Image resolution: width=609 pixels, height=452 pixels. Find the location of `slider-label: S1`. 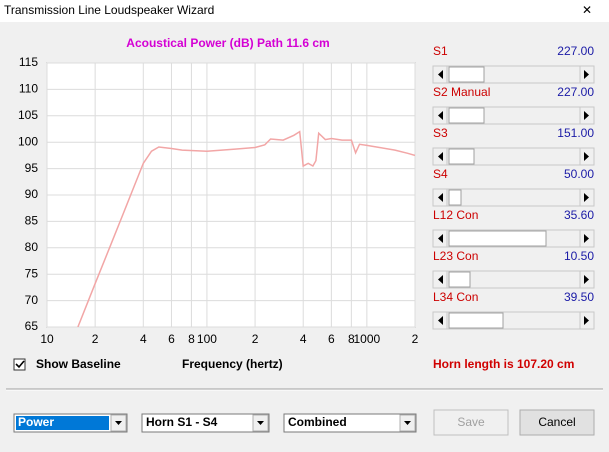

slider-label: S1 is located at coordinates (440, 51).